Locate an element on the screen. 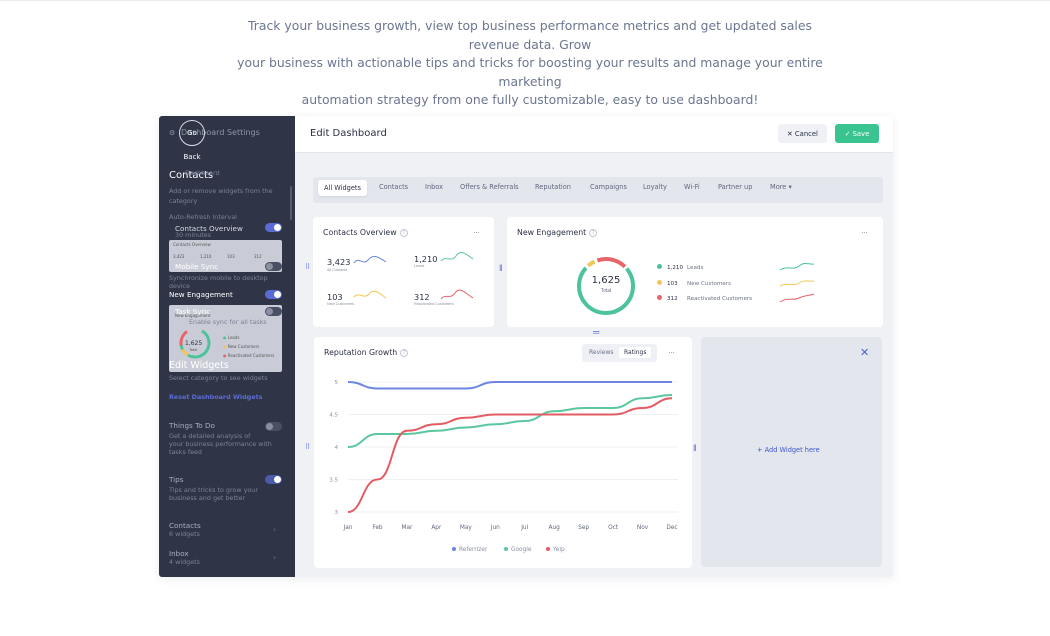  reputation-title-text: Reputation Growth is located at coordinates (361, 352).